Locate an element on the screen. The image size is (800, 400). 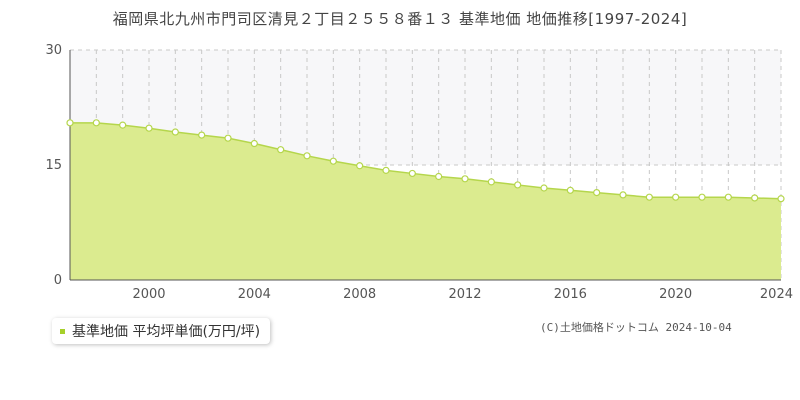
x-tick-label: 2024 is located at coordinates (776, 294).